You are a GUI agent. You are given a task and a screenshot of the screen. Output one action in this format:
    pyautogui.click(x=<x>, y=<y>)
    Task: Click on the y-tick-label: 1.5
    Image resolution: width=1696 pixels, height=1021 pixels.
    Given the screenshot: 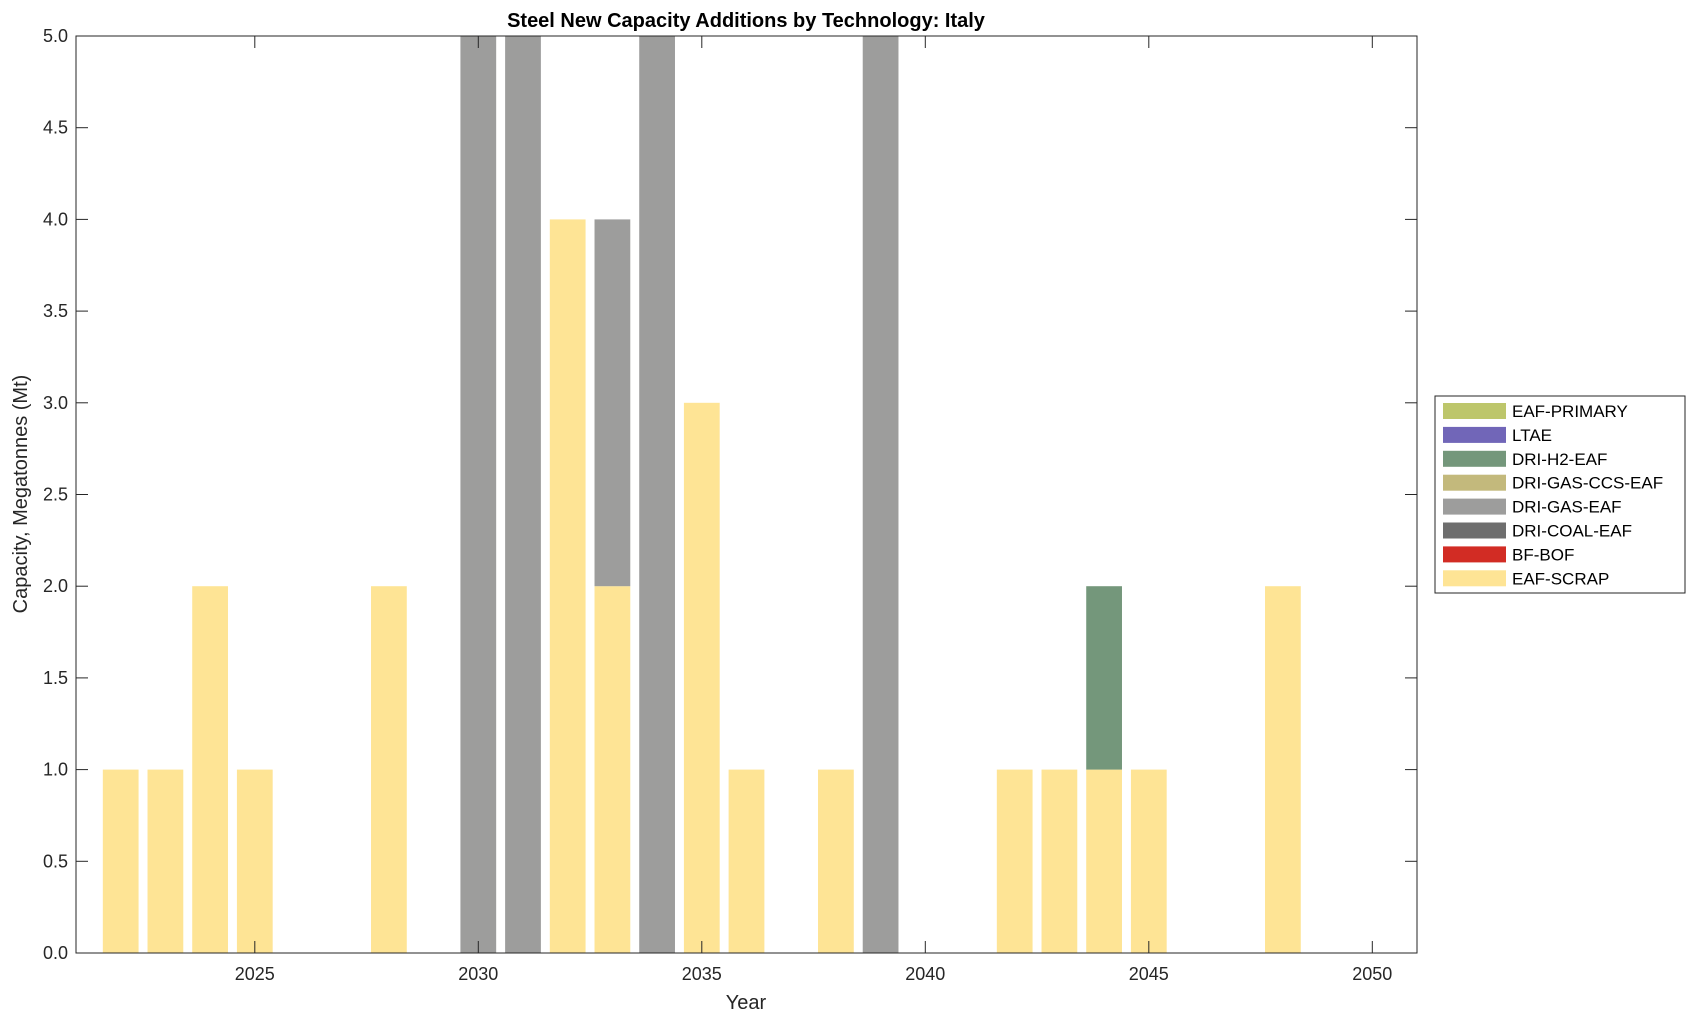 What is the action you would take?
    pyautogui.click(x=55, y=678)
    